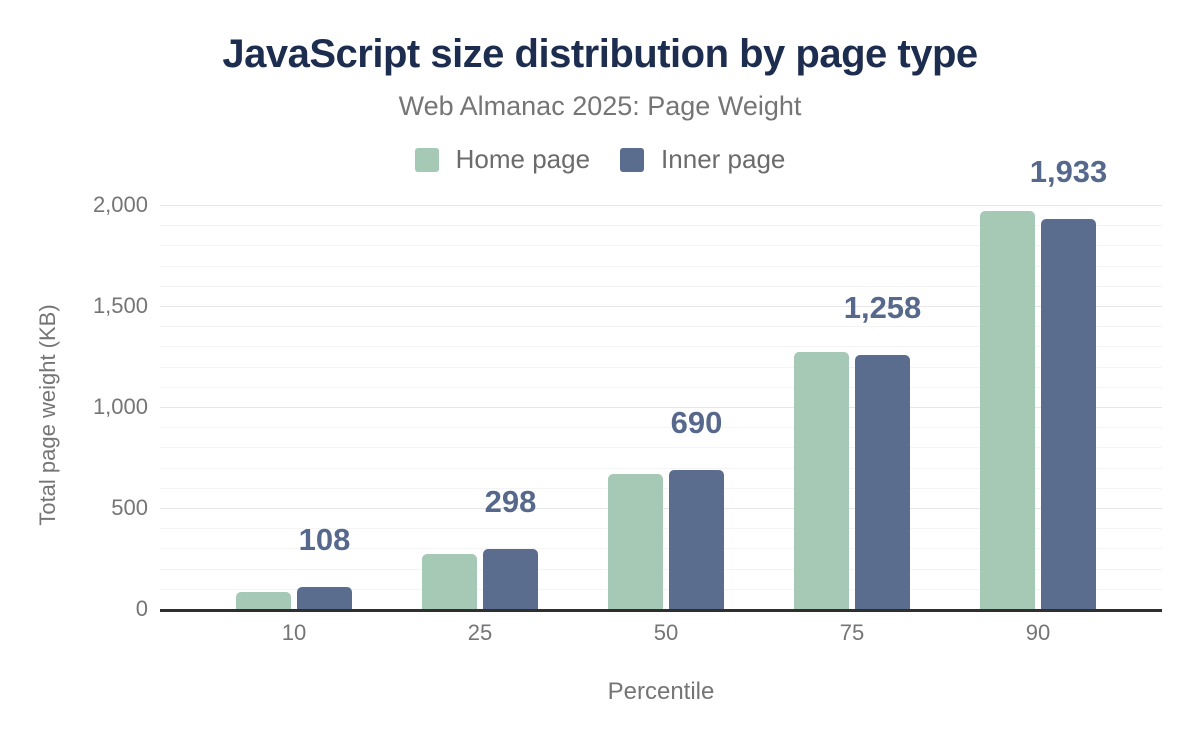  I want to click on legend-item-inner-page: Inner page, so click(702, 159).